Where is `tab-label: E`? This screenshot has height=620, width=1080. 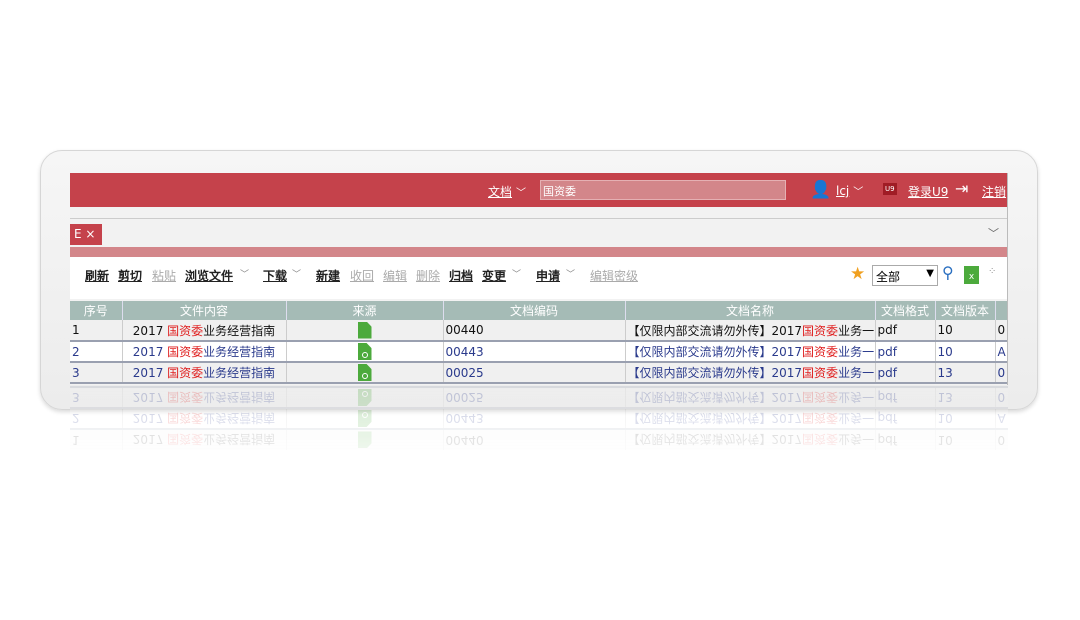
tab-label: E is located at coordinates (78, 234).